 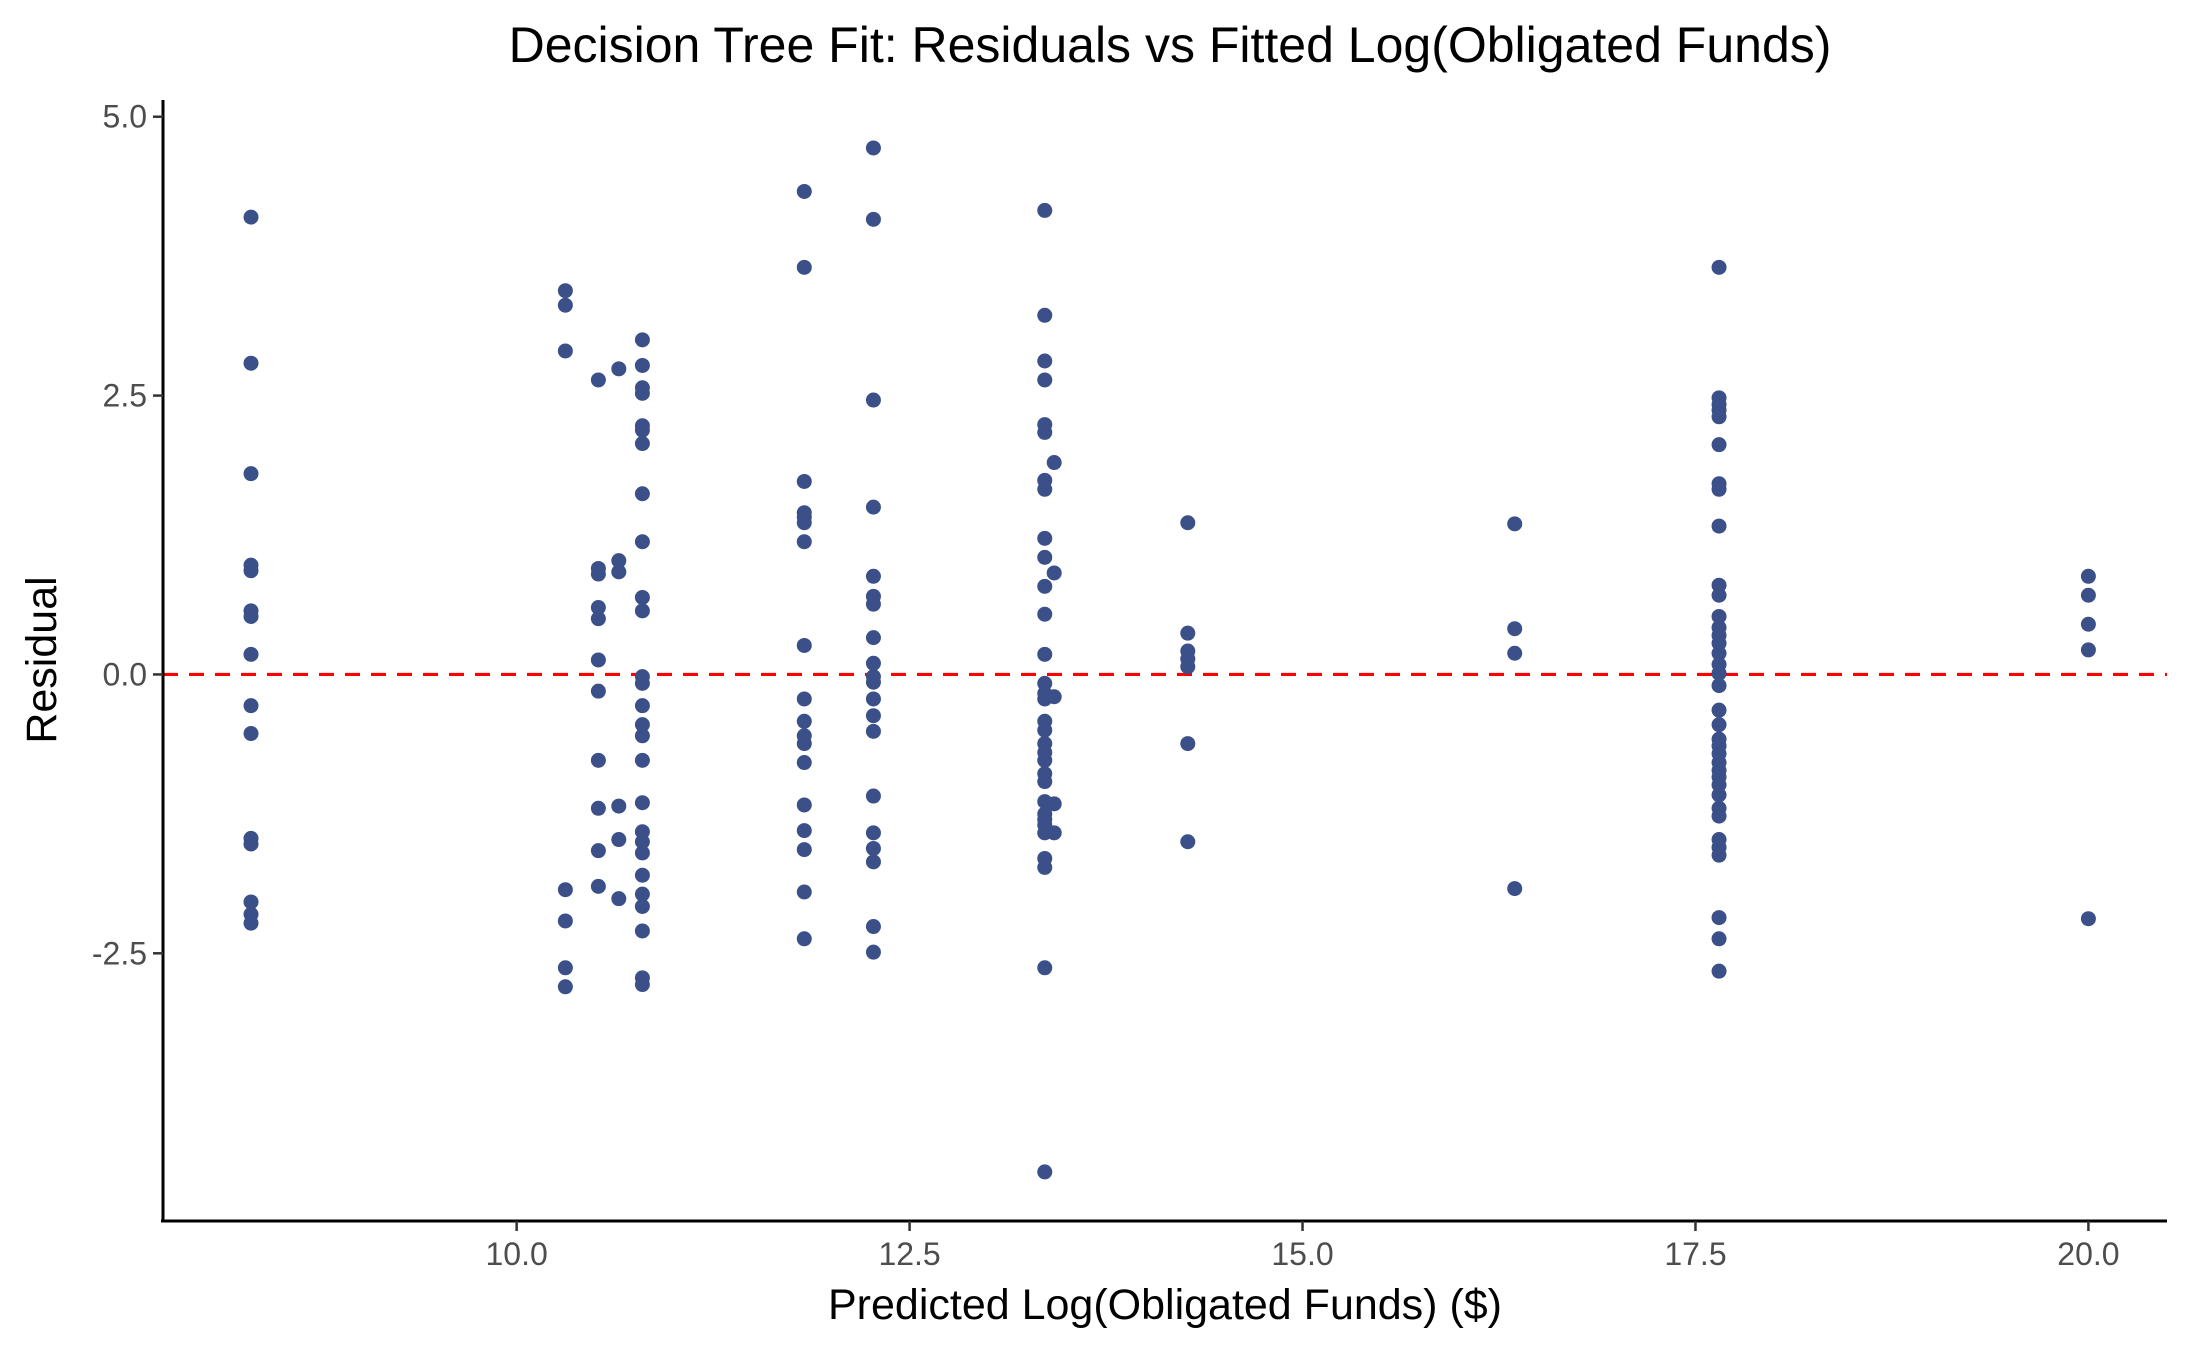 What do you see at coordinates (125, 117) in the screenshot?
I see `y-tick-label: 5.0` at bounding box center [125, 117].